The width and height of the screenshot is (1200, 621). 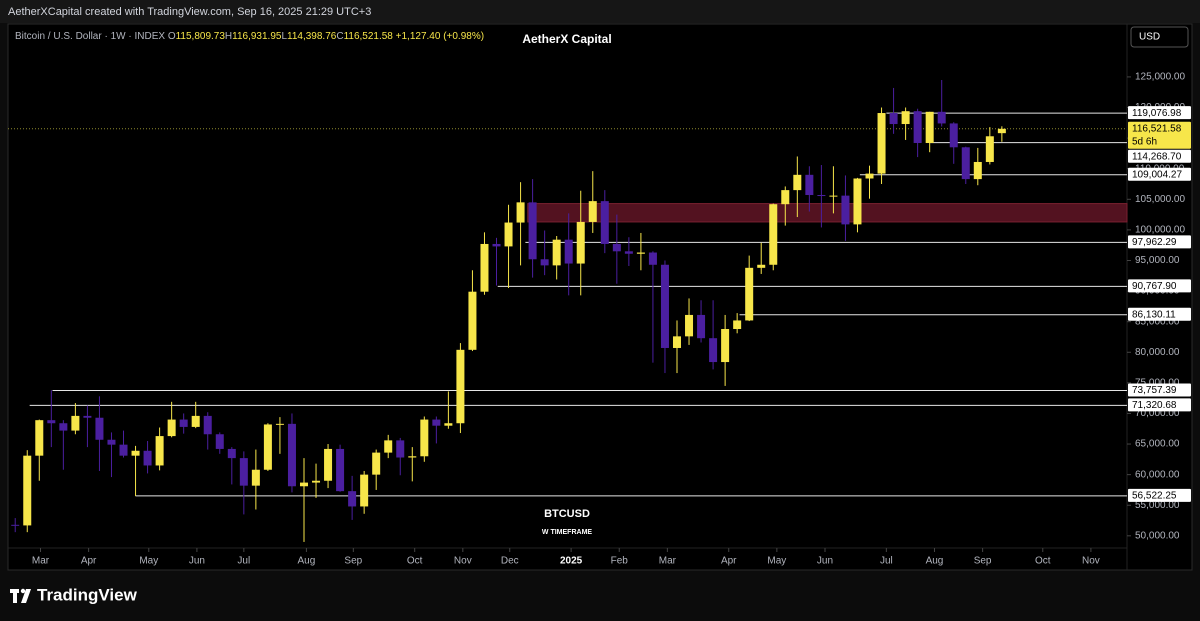 What do you see at coordinates (1160, 230) in the screenshot?
I see `y-tick-label: 100,000.00` at bounding box center [1160, 230].